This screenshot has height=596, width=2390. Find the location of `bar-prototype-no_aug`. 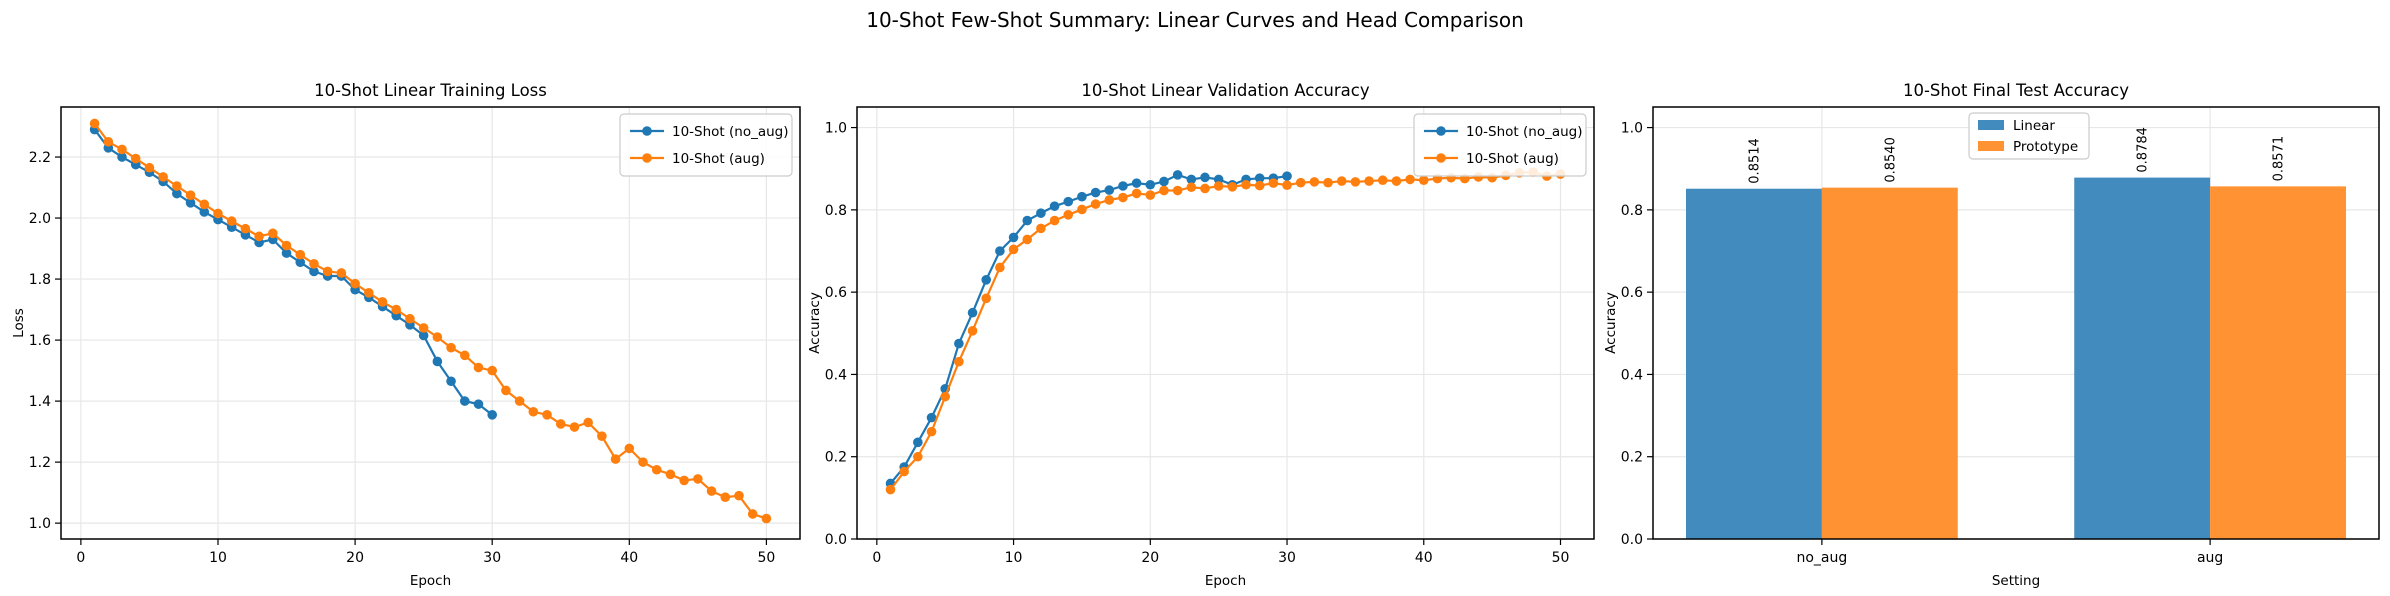

bar-prototype-no_aug is located at coordinates (1889, 363).